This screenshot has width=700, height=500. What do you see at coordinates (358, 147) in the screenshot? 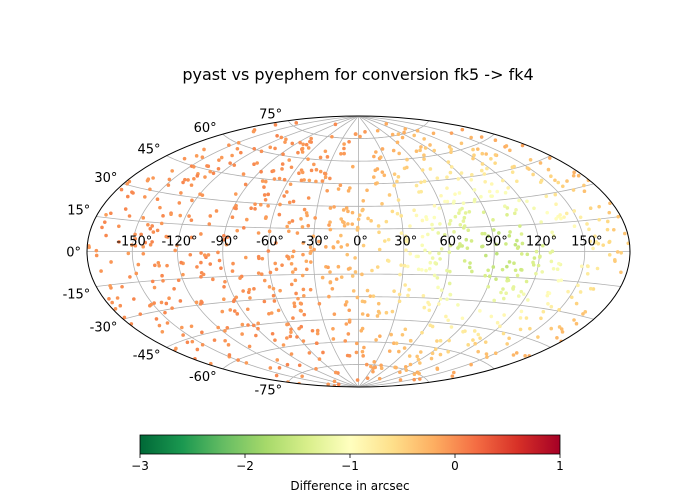
I see `parallel-line` at bounding box center [358, 147].